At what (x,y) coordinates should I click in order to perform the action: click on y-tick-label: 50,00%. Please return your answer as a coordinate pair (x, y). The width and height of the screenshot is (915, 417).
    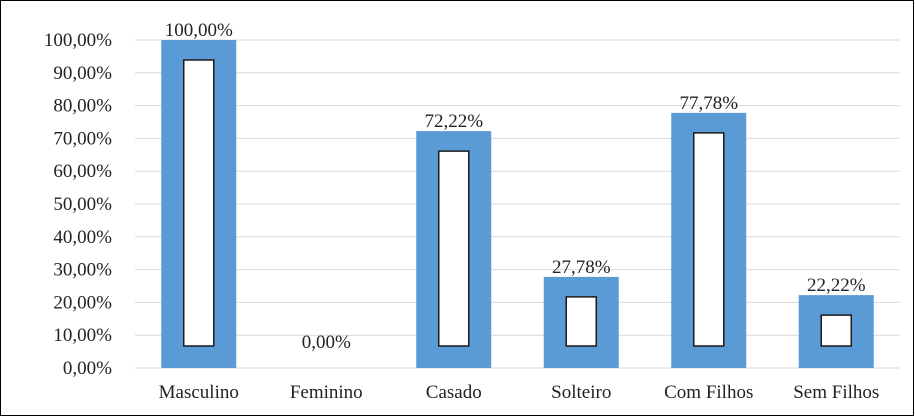
    Looking at the image, I should click on (82, 204).